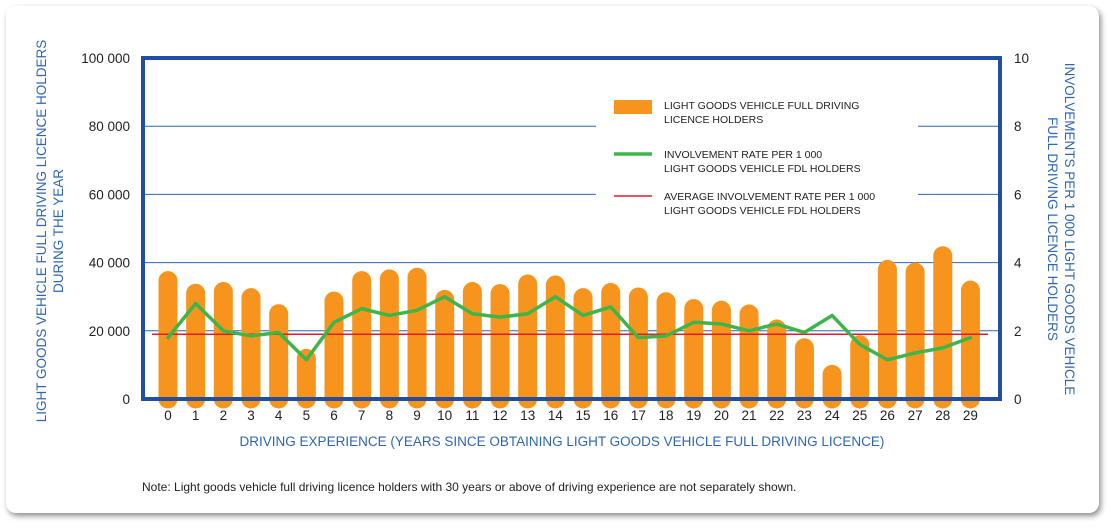 The width and height of the screenshot is (1111, 527). What do you see at coordinates (887, 415) in the screenshot?
I see `x-tick-label: 26` at bounding box center [887, 415].